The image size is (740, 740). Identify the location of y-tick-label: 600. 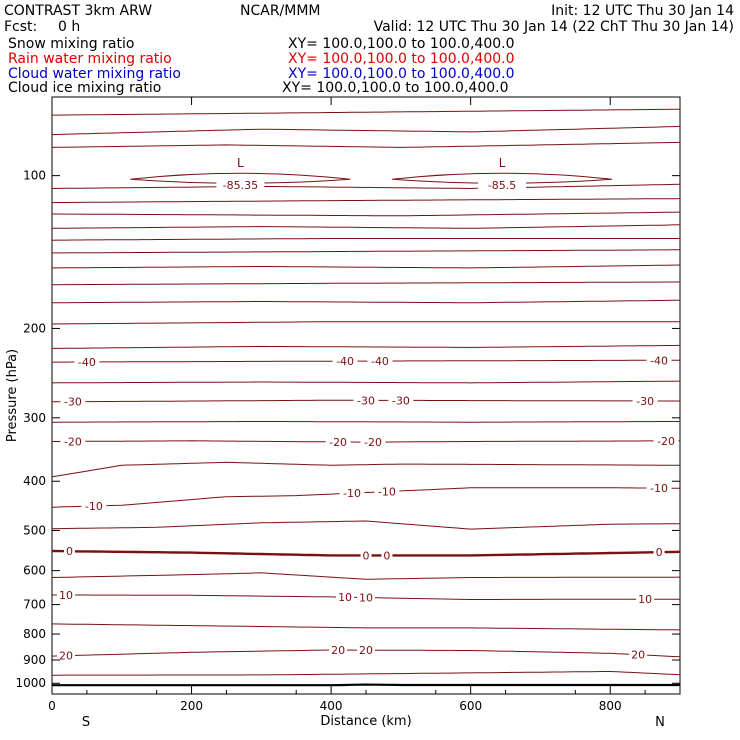
(34, 571).